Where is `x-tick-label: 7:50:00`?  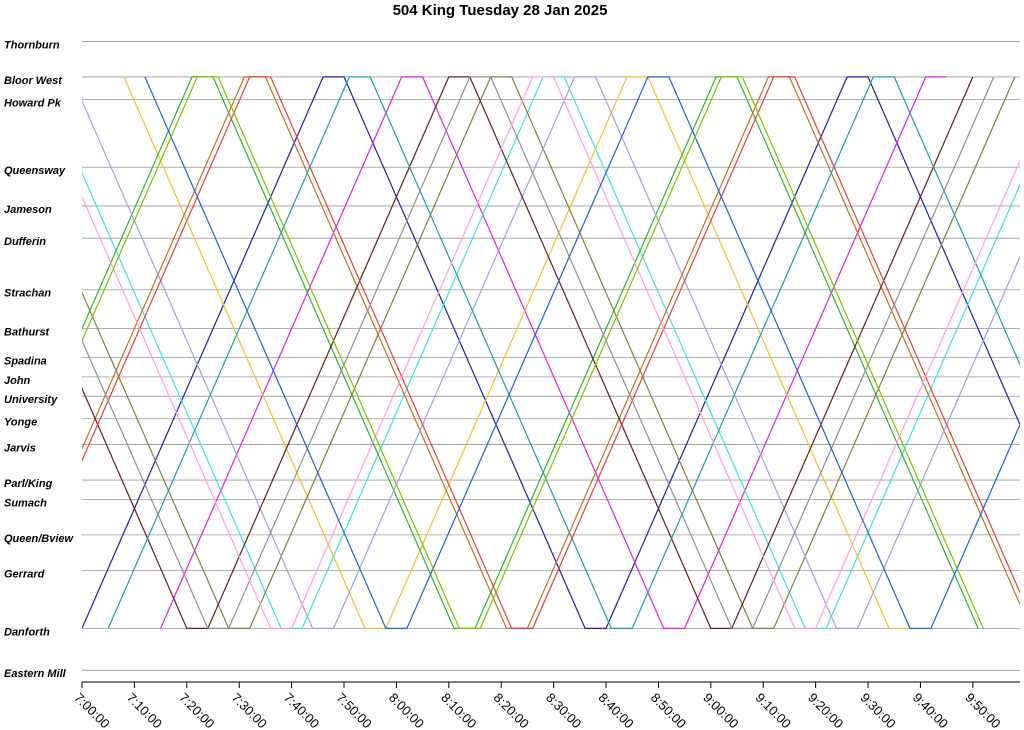
x-tick-label: 7:50:00 is located at coordinates (353, 710).